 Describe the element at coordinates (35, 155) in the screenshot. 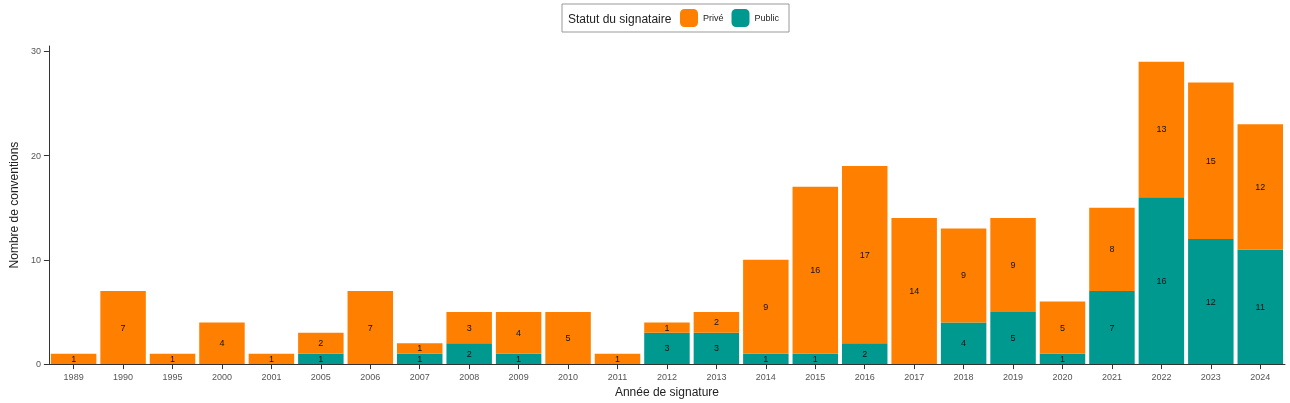

I see `y-tick-label: 20` at that location.